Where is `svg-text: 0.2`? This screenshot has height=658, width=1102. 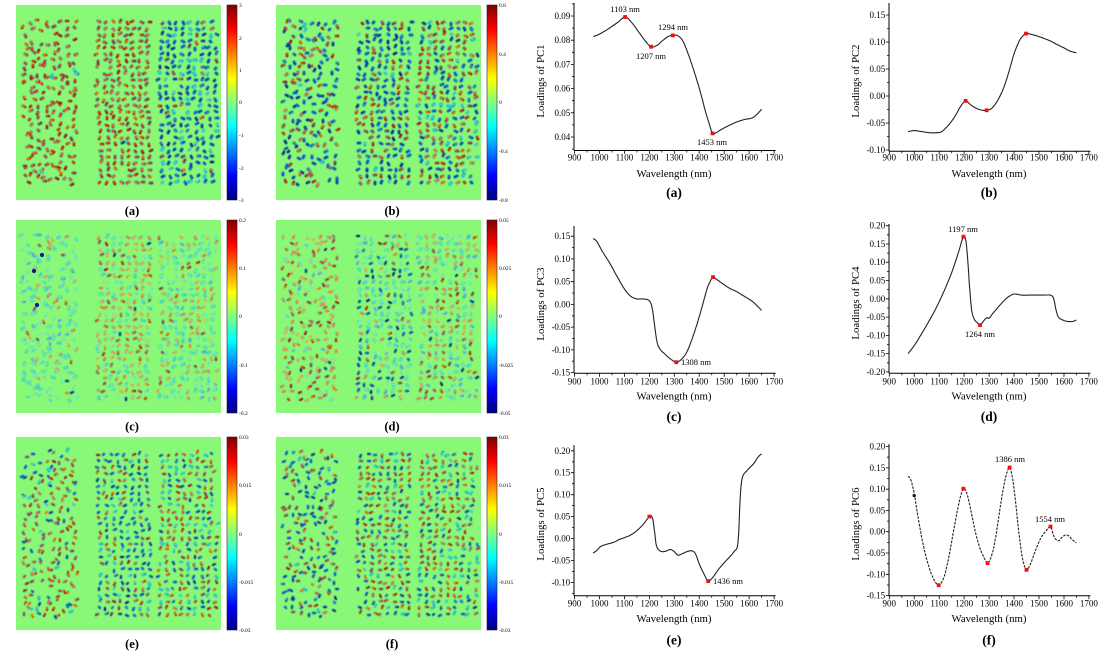 svg-text: 0.2 is located at coordinates (242, 221).